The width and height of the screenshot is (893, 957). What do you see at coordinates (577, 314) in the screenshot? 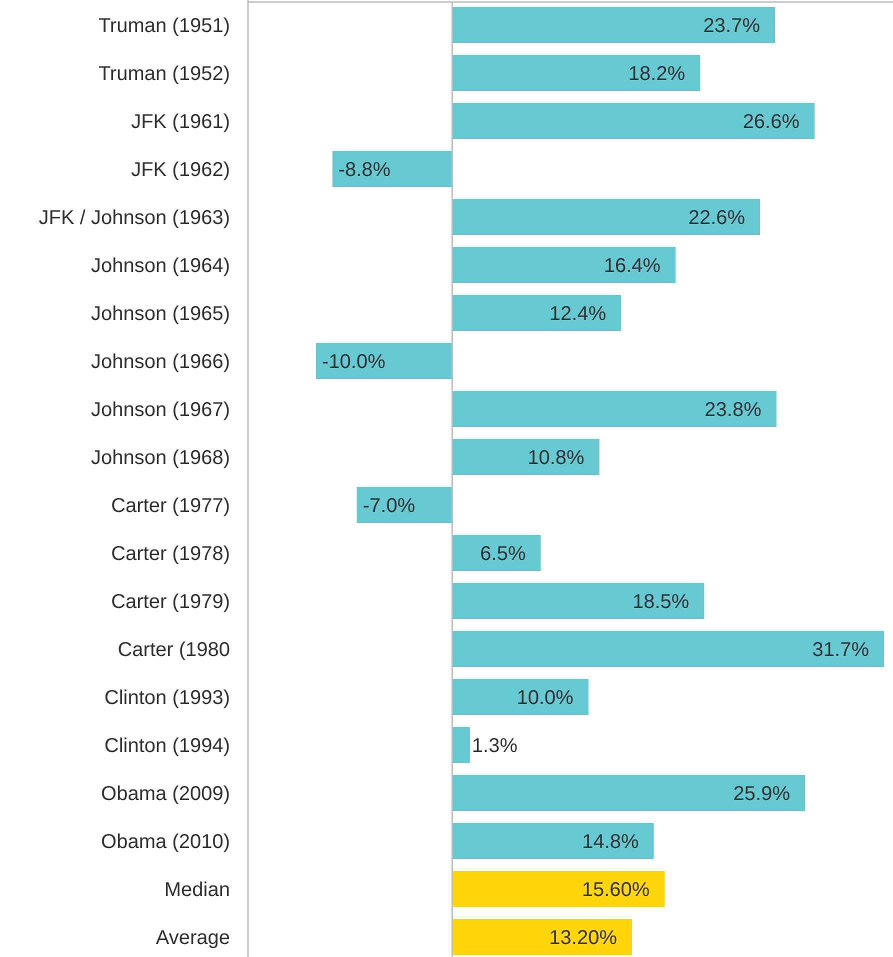
I see `data-label: 12.4%` at bounding box center [577, 314].